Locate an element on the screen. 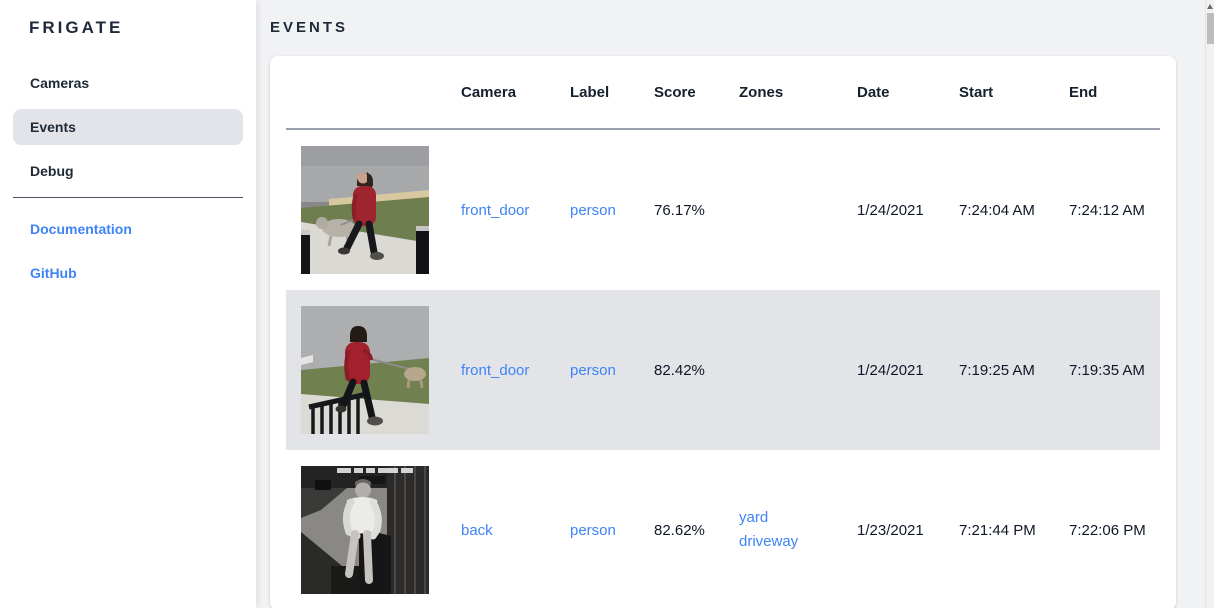 Image resolution: width=1214 pixels, height=608 pixels. date-cell: 1/23/2021 is located at coordinates (890, 530).